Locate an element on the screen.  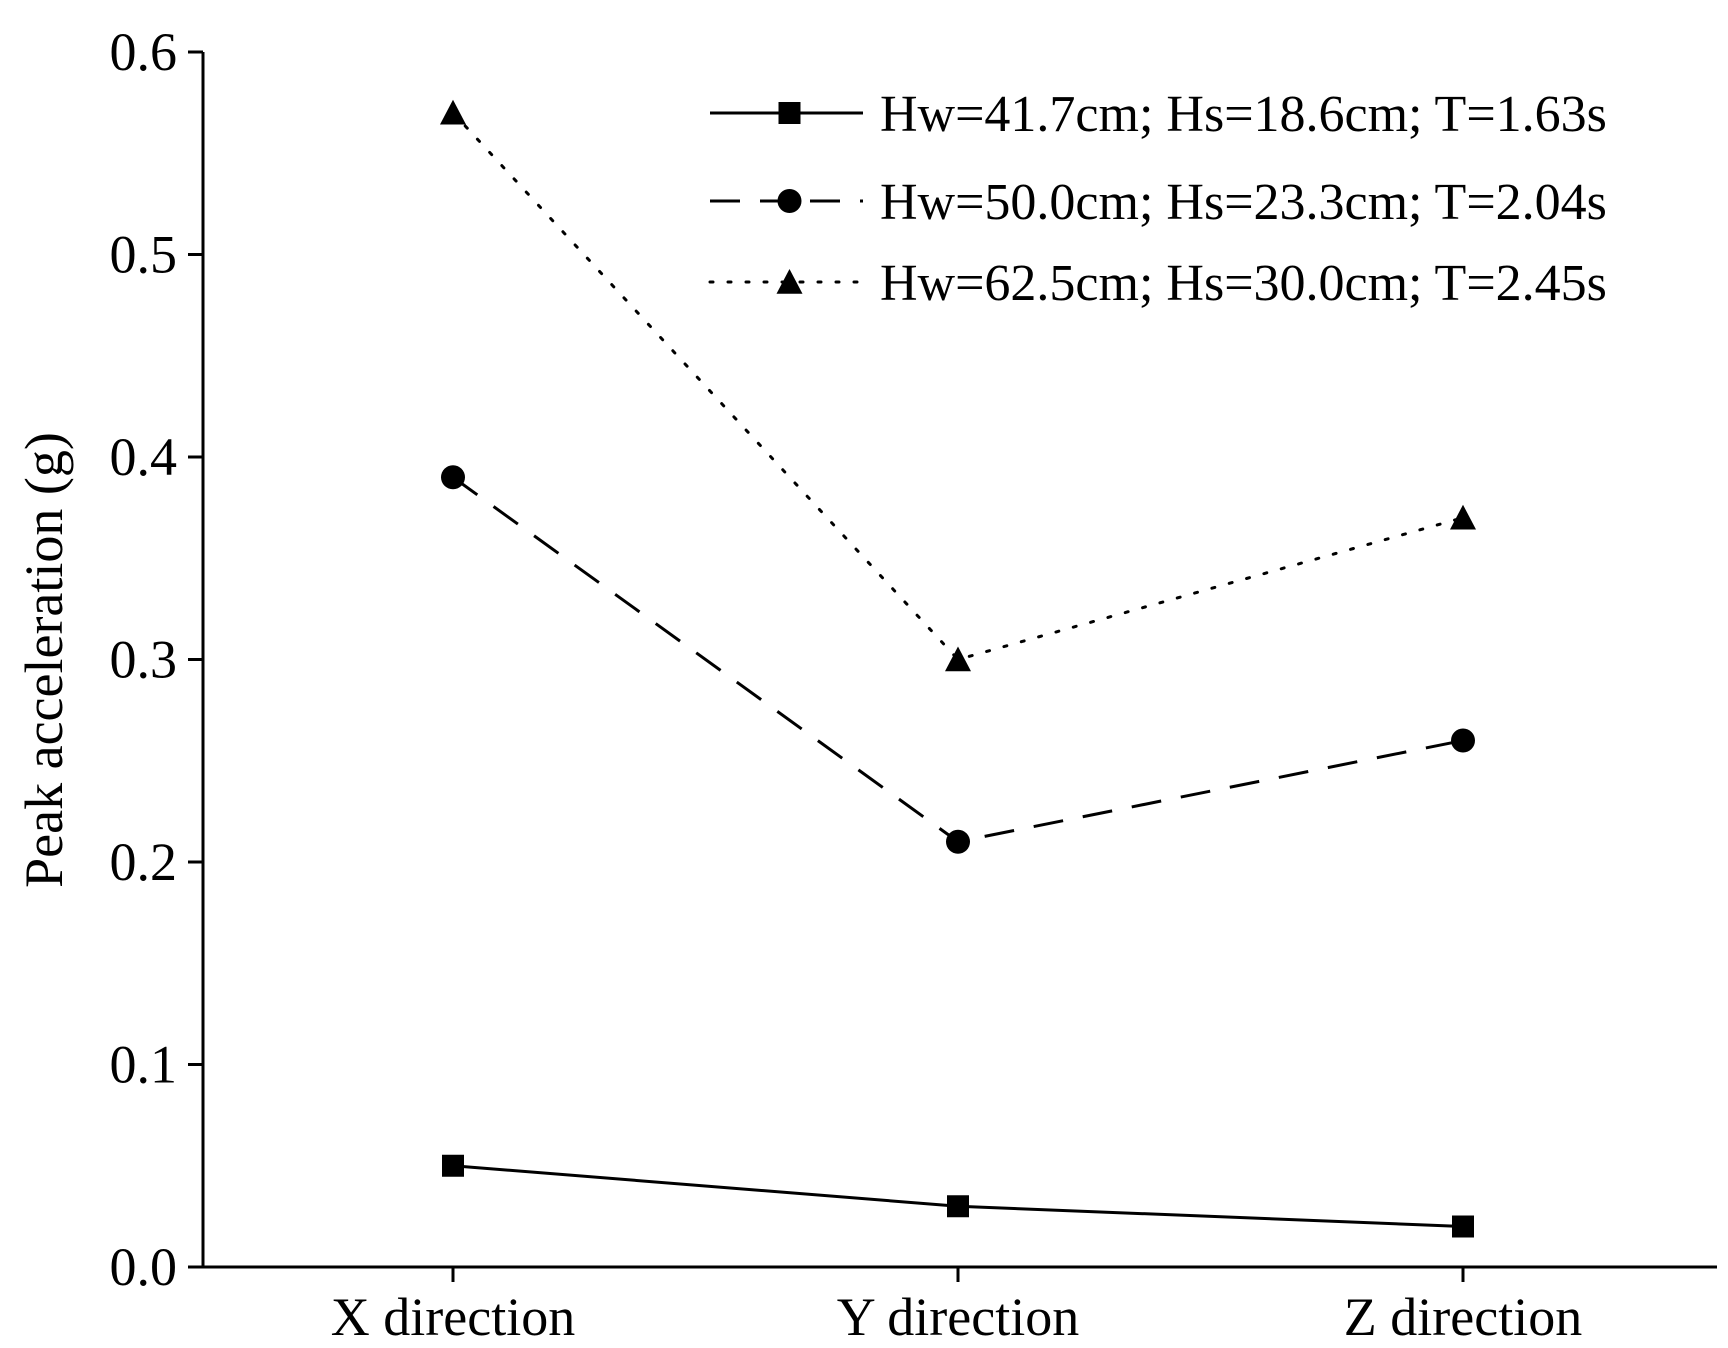
y-tick-label: 0.2 is located at coordinates (144, 862).